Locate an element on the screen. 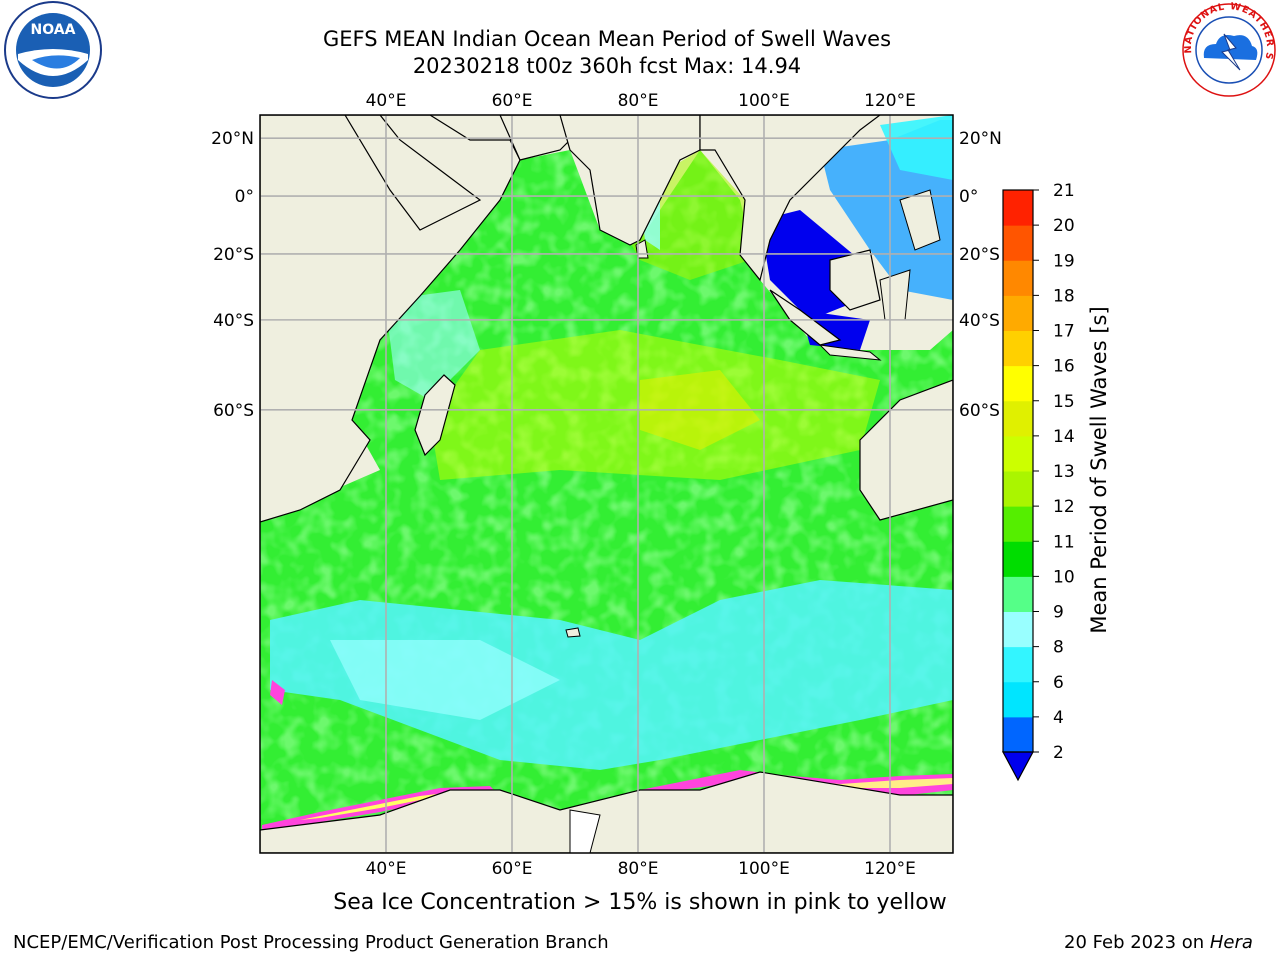 The height and width of the screenshot is (960, 1280). colorbar-tick-label-11: 16 is located at coordinates (1064, 367).